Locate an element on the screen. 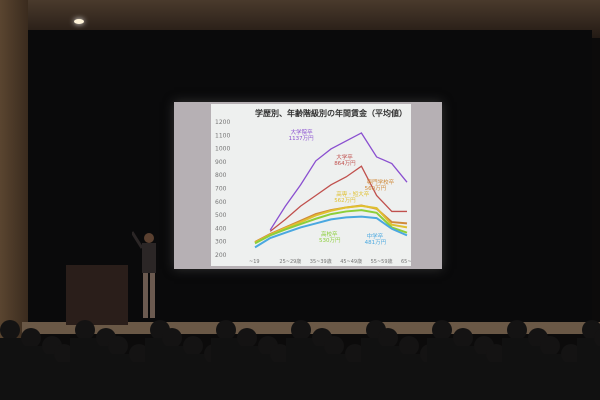 Image resolution: width=600 pixels, height=400 pixels. series-label: 高専・短大卒 is located at coordinates (353, 194).